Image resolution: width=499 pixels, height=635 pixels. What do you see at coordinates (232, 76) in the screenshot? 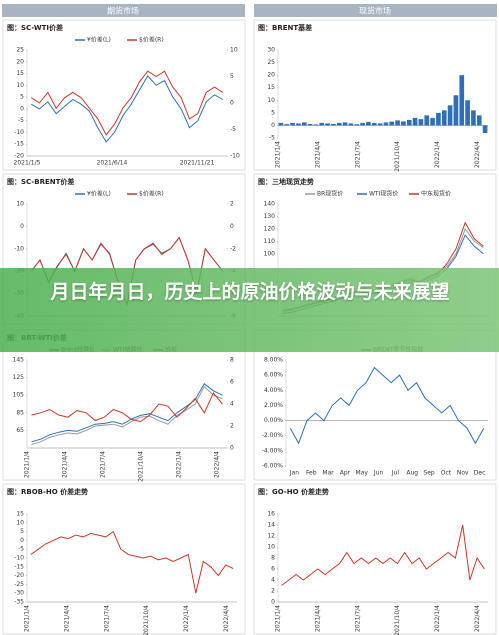
I see `y2-tick-label: 5` at bounding box center [232, 76].